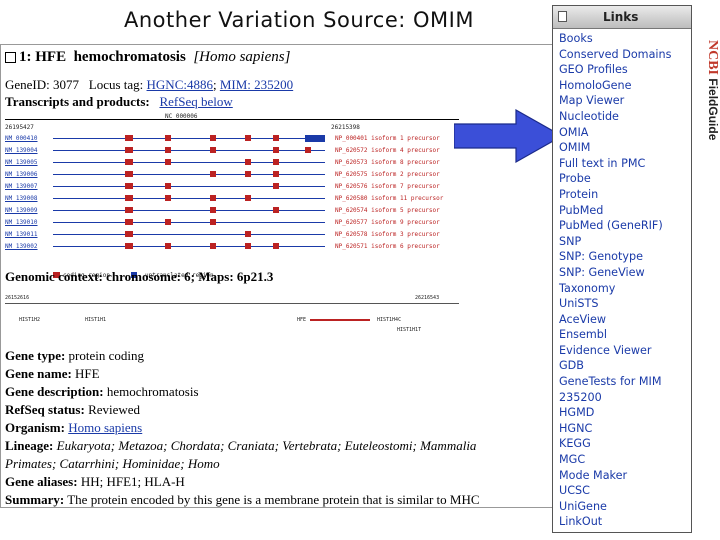  I want to click on refseq-status-label: RefSeq status:, so click(45, 409).